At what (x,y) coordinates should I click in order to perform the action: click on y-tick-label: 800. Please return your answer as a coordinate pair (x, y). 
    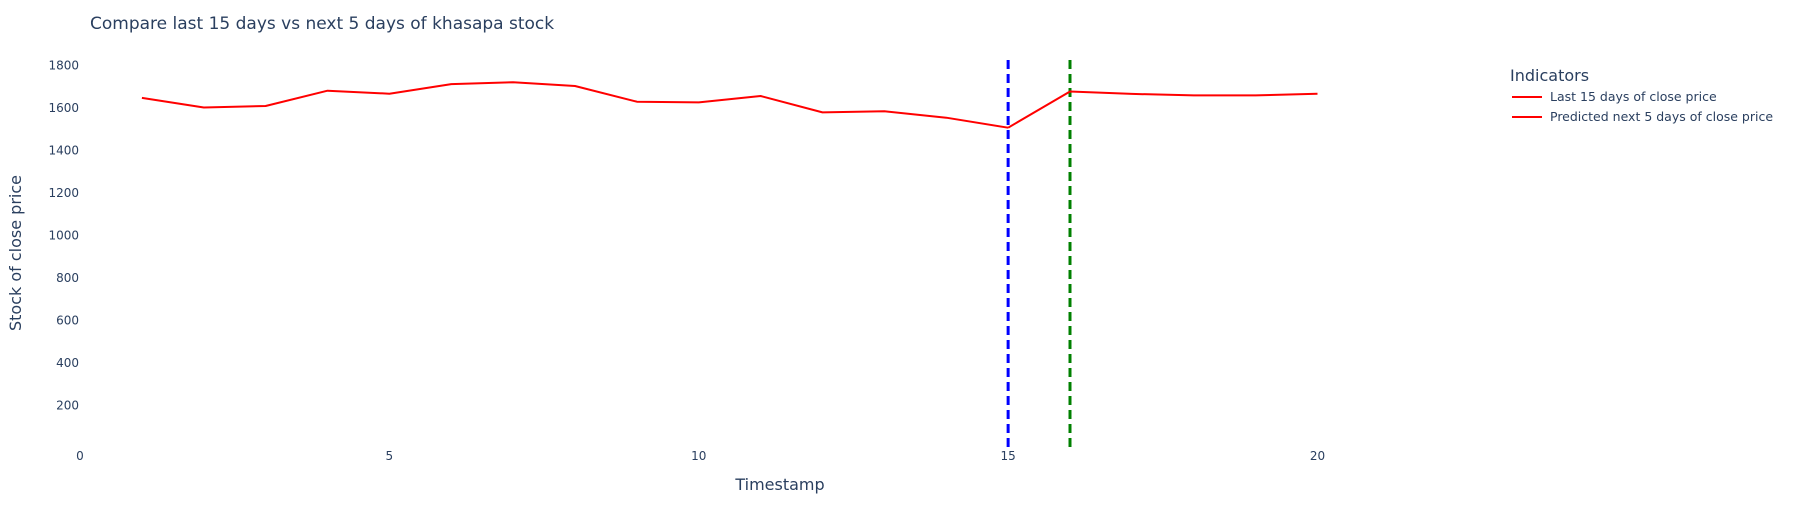
    Looking at the image, I should click on (67, 278).